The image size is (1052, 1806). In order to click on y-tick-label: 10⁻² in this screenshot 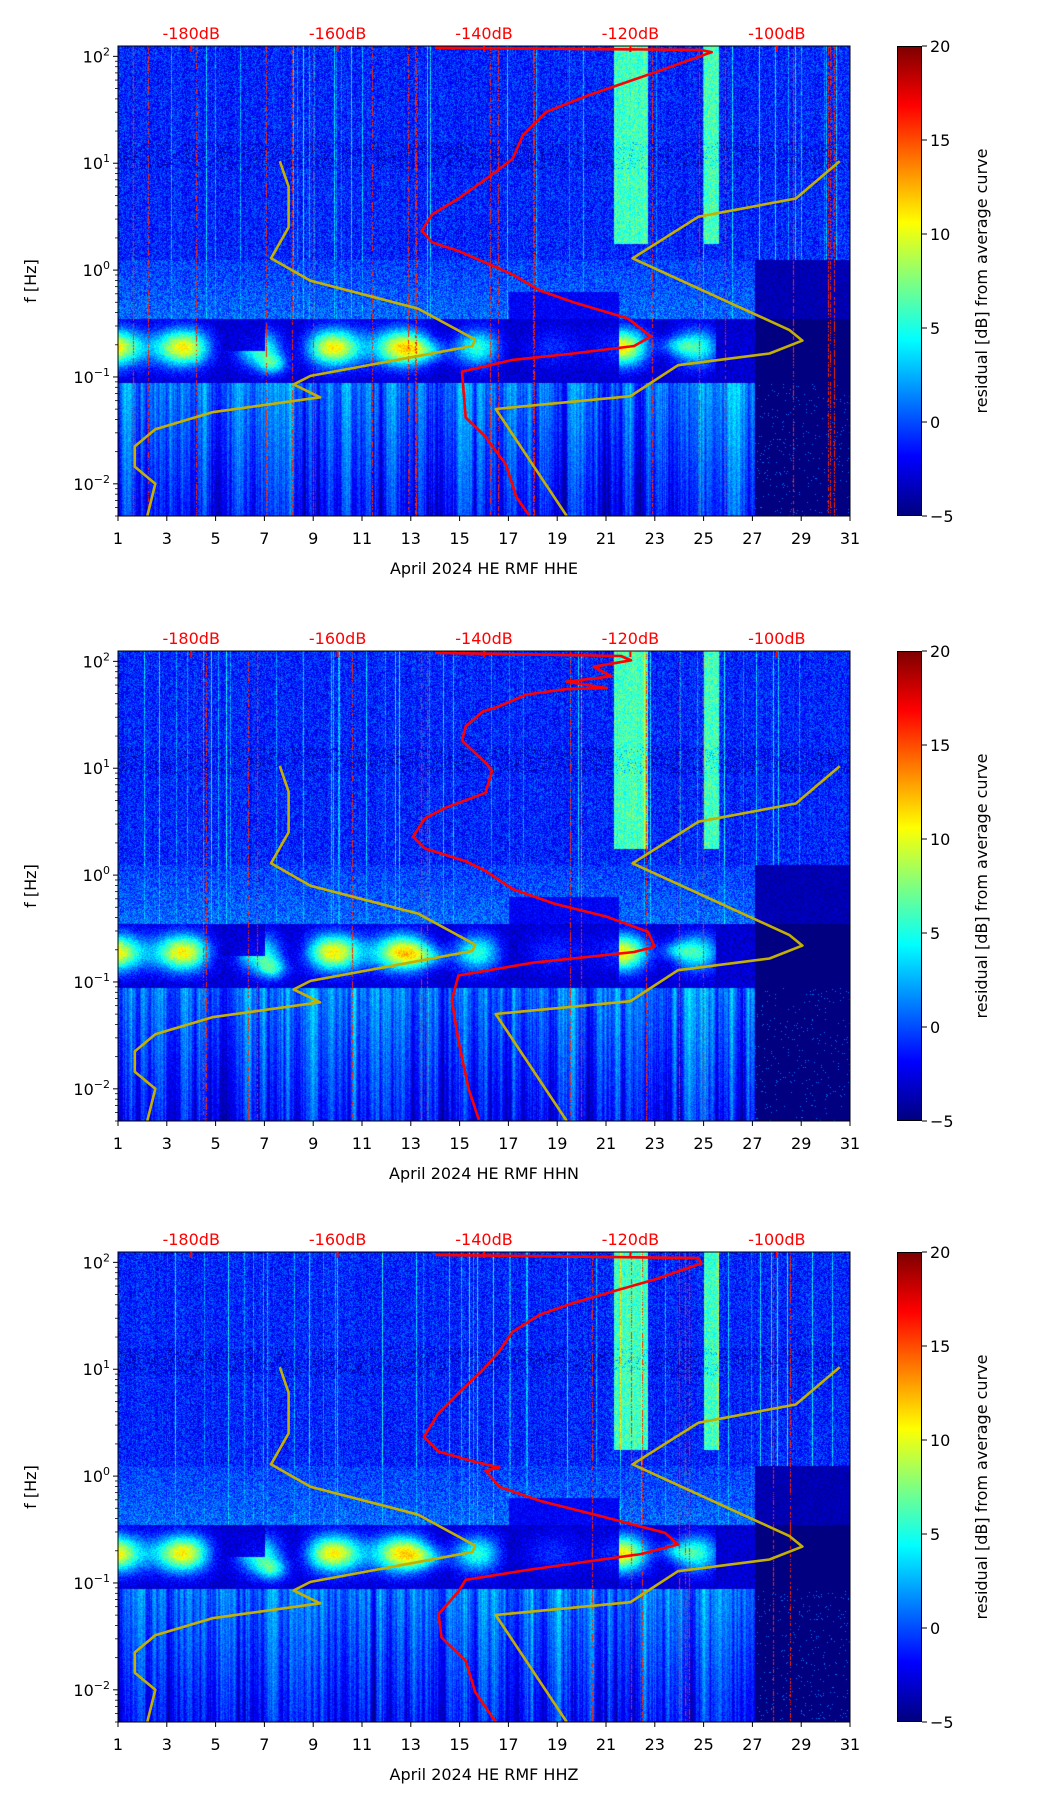, I will do `click(91, 483)`.